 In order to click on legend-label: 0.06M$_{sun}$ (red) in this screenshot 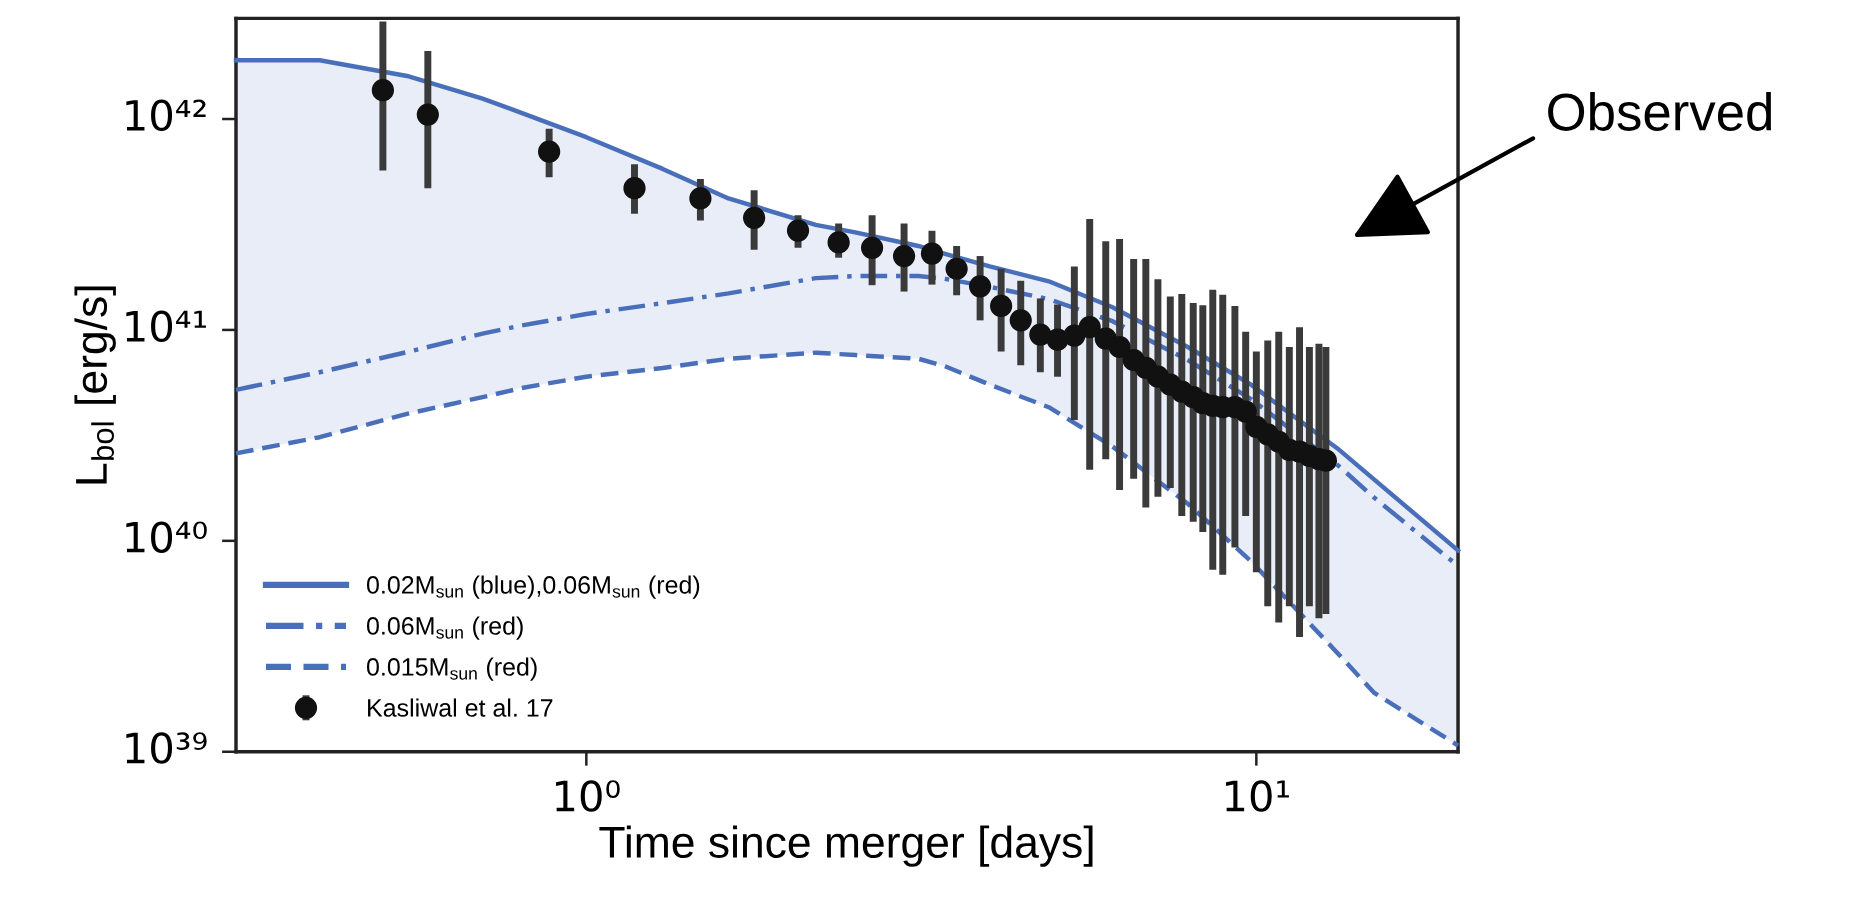, I will do `click(444, 628)`.